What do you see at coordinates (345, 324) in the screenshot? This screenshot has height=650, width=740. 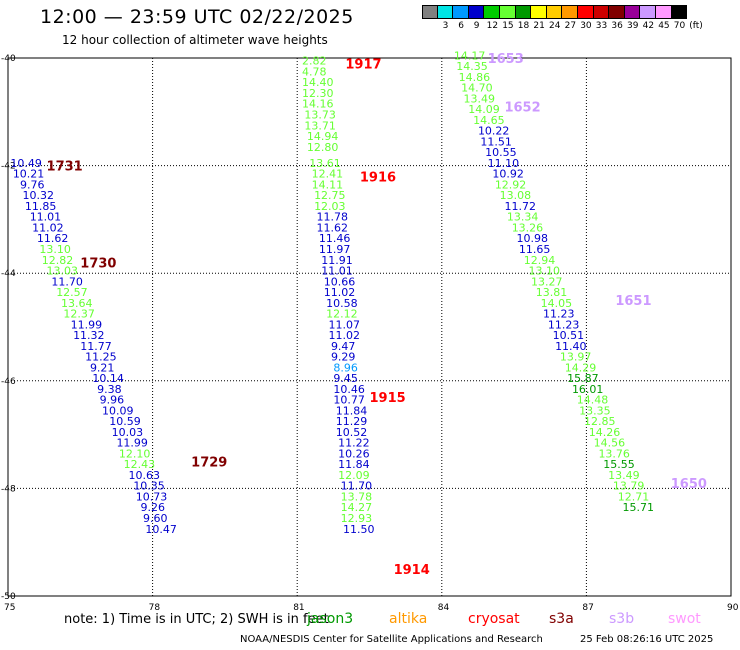 I see `wave-height-value: 11.07` at bounding box center [345, 324].